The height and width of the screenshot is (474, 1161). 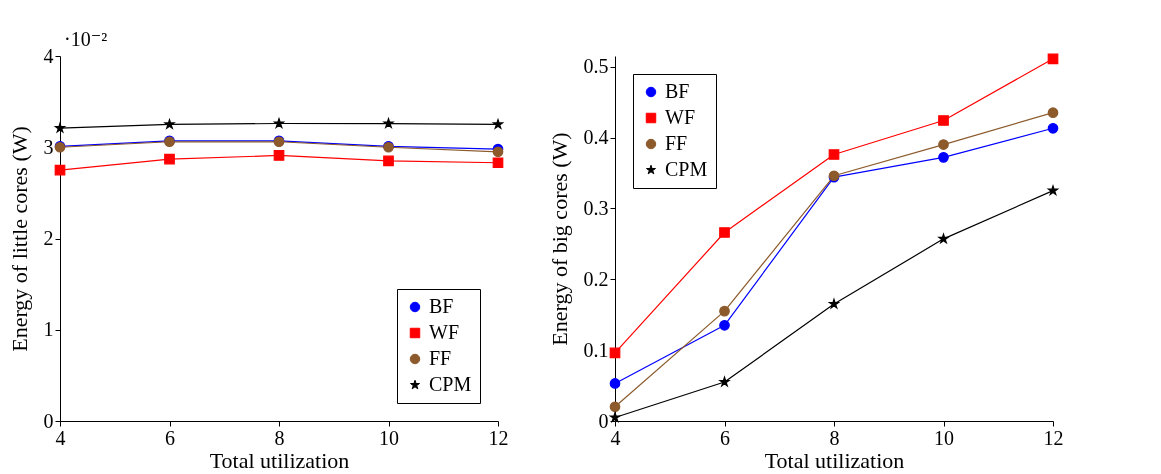 What do you see at coordinates (48, 146) in the screenshot?
I see `y-tick-label: 3` at bounding box center [48, 146].